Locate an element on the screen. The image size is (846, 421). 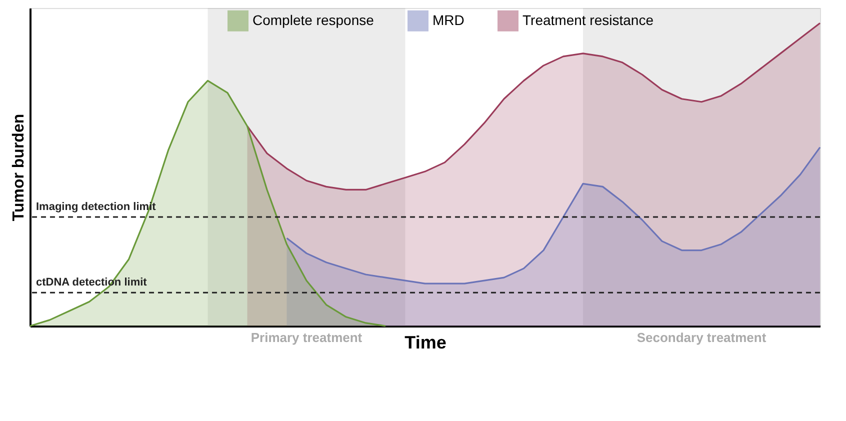
legend-label: Complete response is located at coordinates (313, 20).